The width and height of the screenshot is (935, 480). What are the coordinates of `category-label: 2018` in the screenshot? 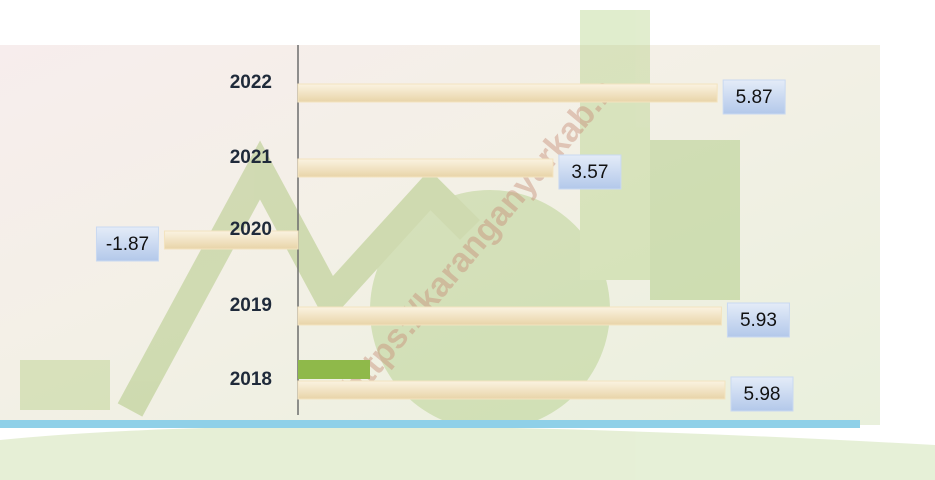 It's located at (251, 379).